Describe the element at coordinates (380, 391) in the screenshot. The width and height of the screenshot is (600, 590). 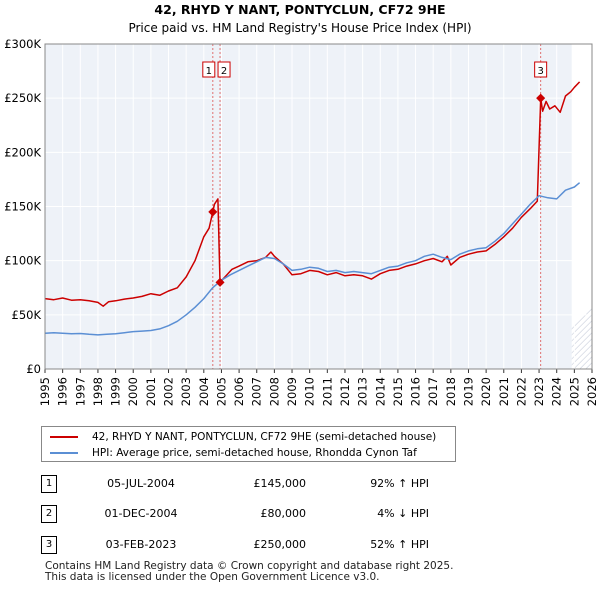
I see `x-tick-label: 2014` at that location.